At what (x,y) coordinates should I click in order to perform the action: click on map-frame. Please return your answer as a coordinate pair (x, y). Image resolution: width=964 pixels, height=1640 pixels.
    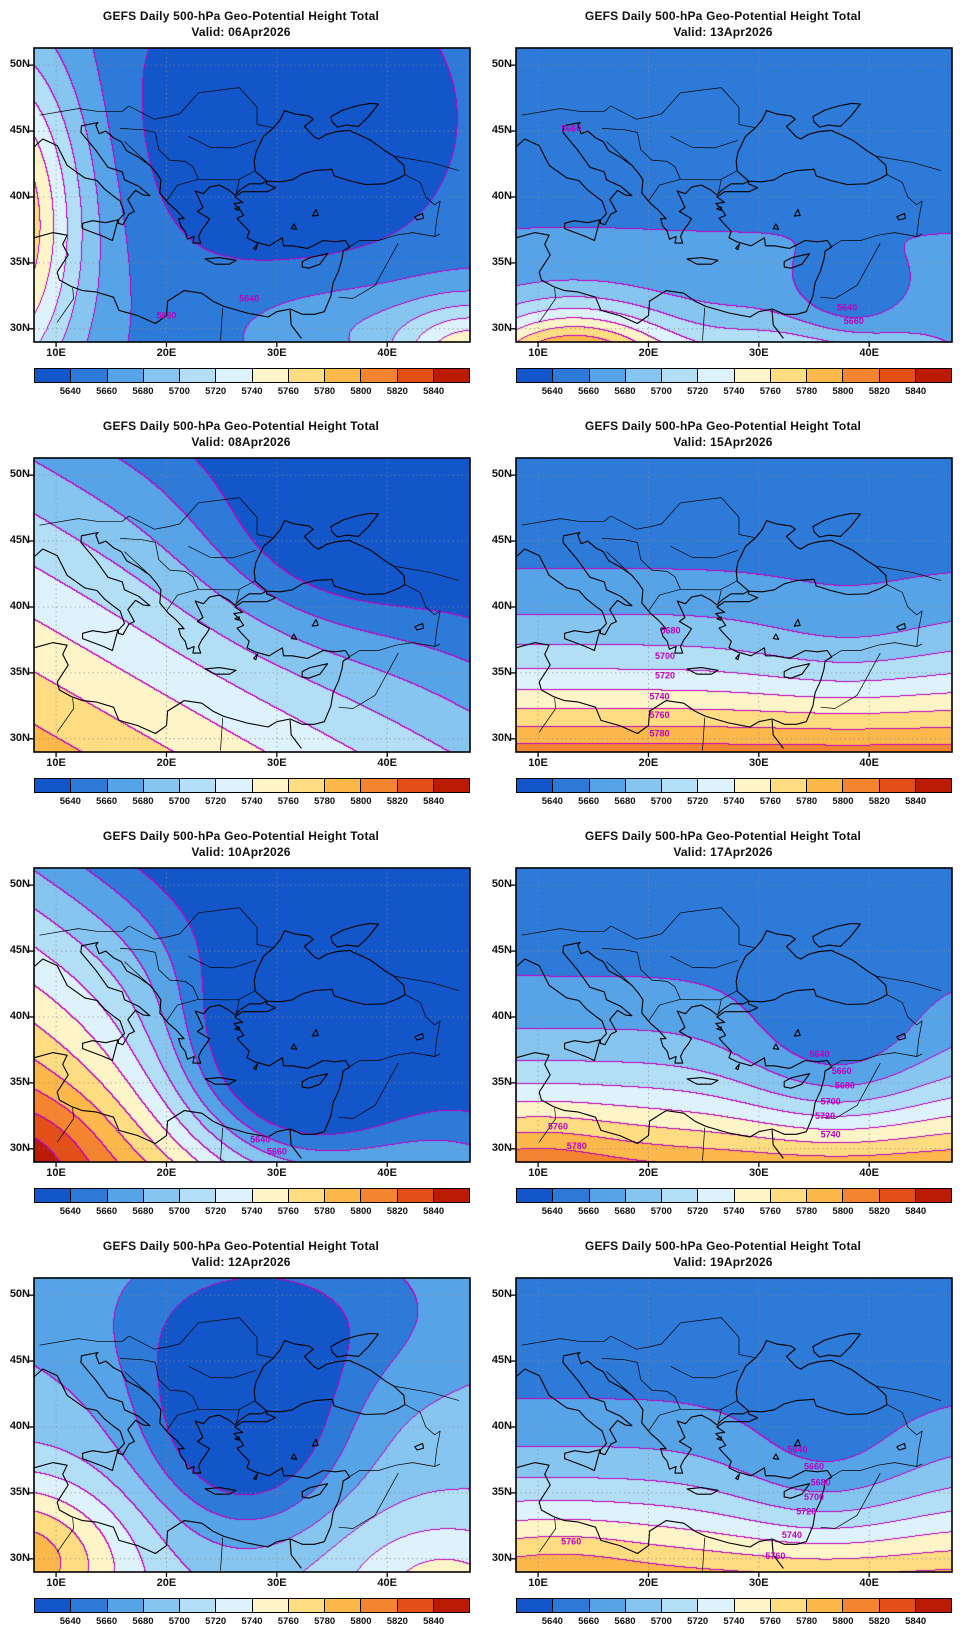
    Looking at the image, I should click on (252, 195).